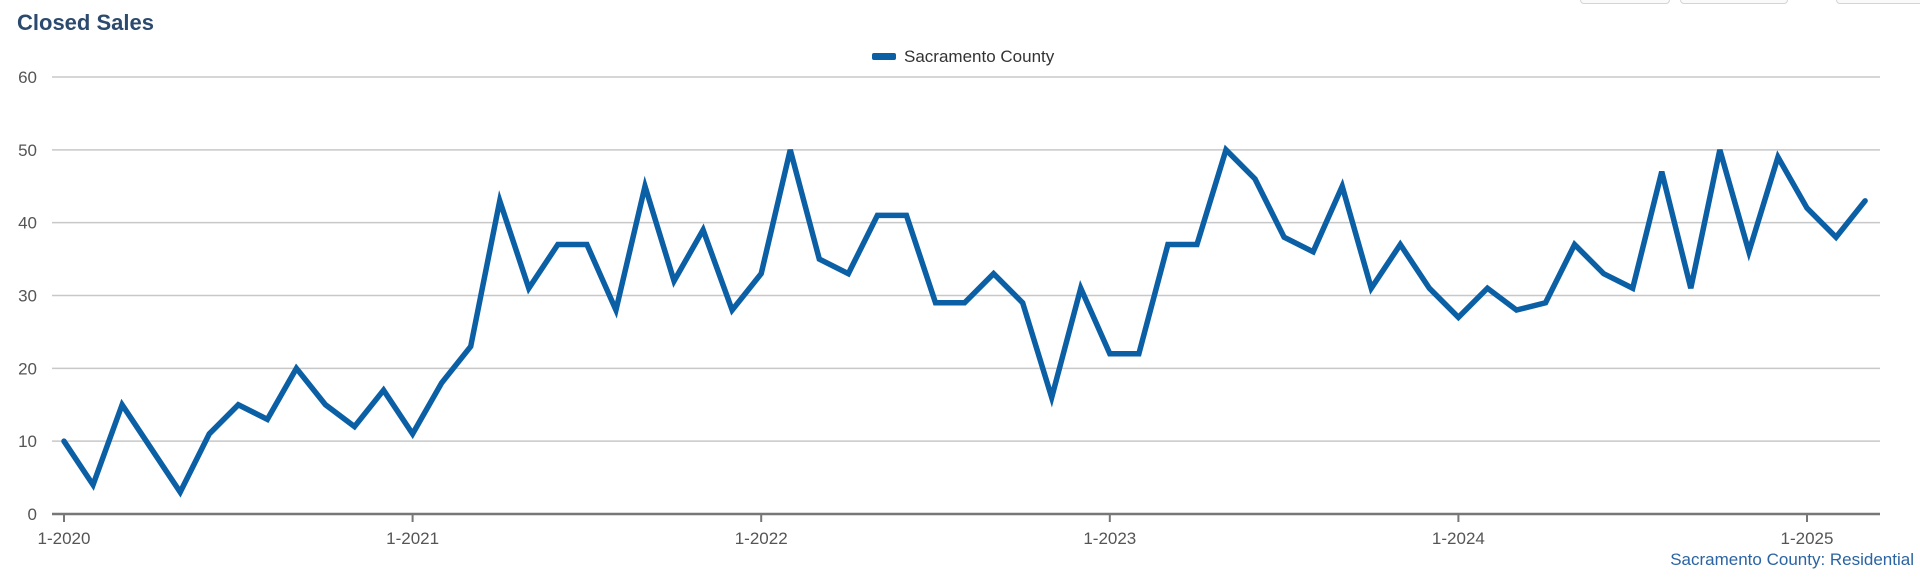  What do you see at coordinates (32, 514) in the screenshot?
I see `y-tick-label-0: 0` at bounding box center [32, 514].